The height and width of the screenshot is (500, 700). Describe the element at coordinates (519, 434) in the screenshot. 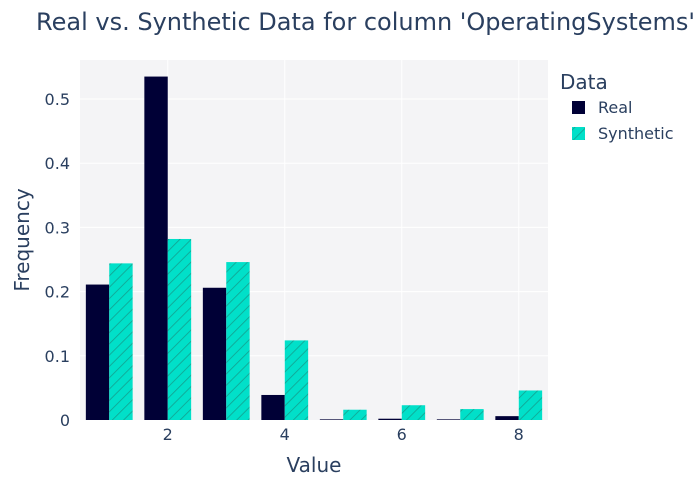

I see `x-tick-label: 8` at that location.